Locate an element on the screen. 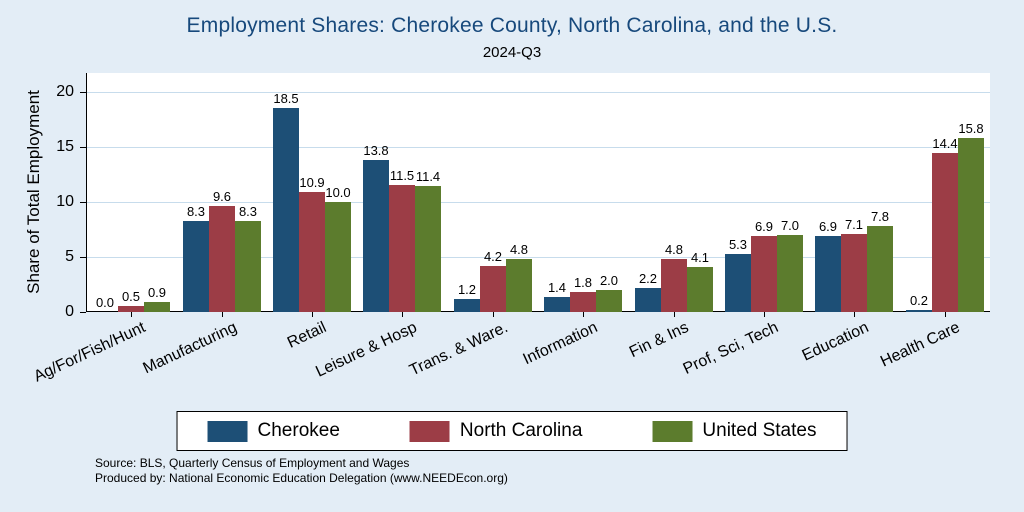 The height and width of the screenshot is (512, 1024). bar-value-label: 1.4 is located at coordinates (557, 287).